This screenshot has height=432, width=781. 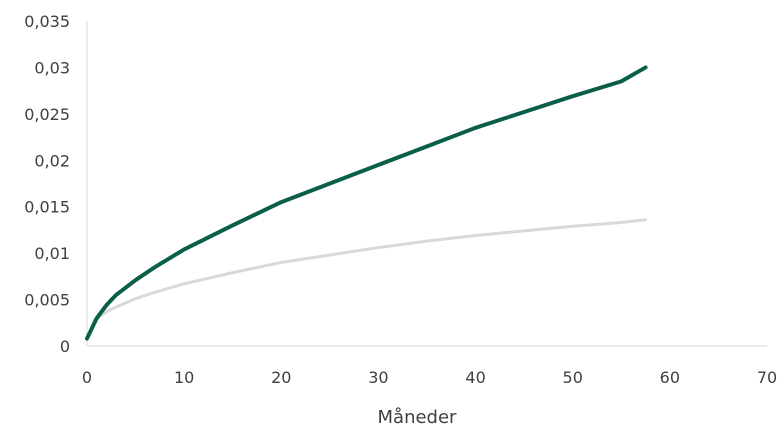 What do you see at coordinates (573, 377) in the screenshot?
I see `x-tick-label: 50` at bounding box center [573, 377].